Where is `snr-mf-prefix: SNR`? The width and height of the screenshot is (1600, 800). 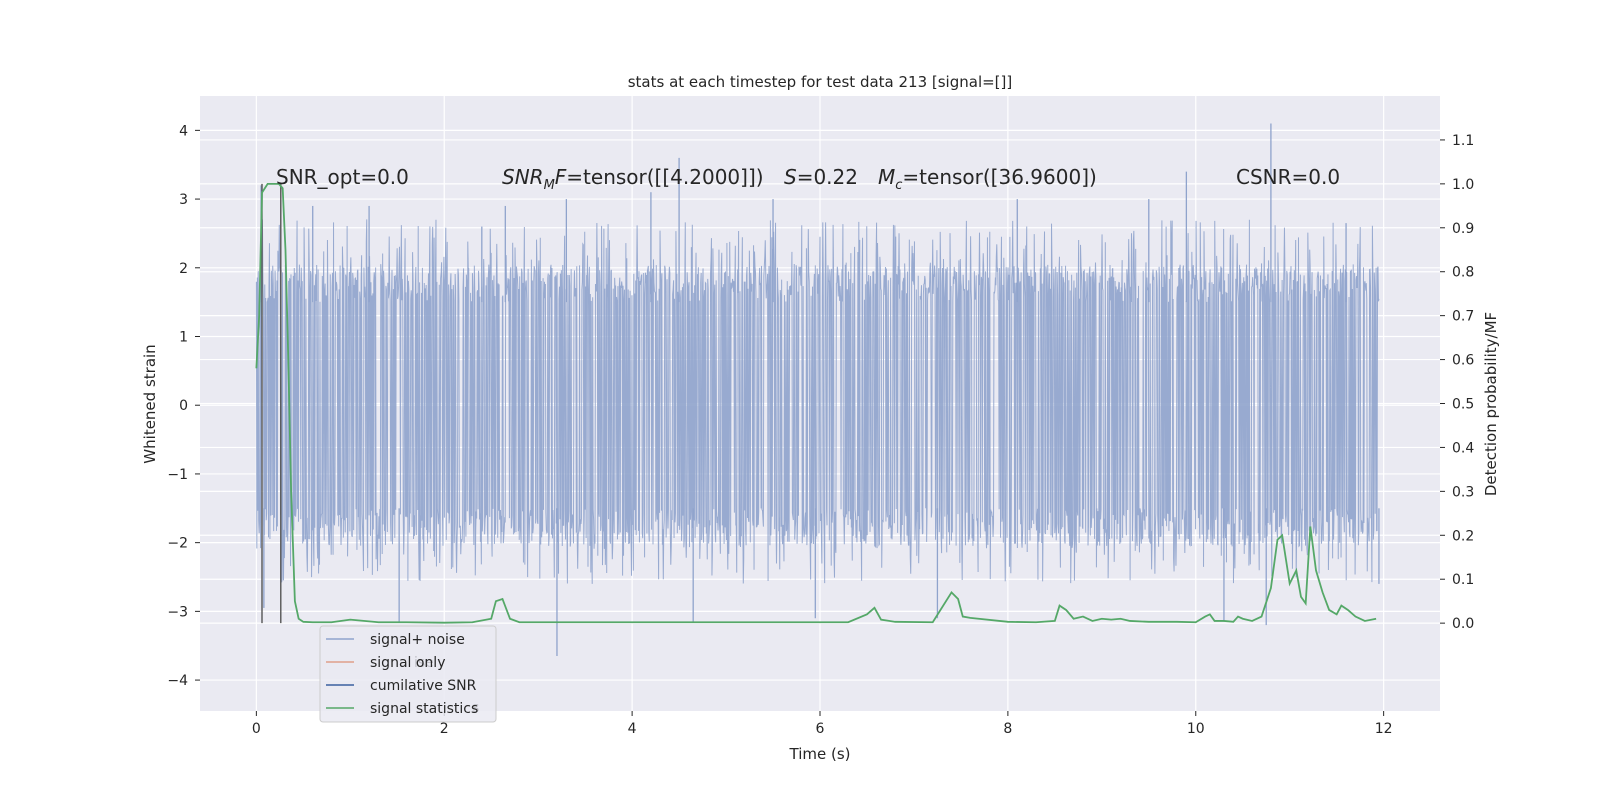
snr-mf-prefix: SNR is located at coordinates (523, 177).